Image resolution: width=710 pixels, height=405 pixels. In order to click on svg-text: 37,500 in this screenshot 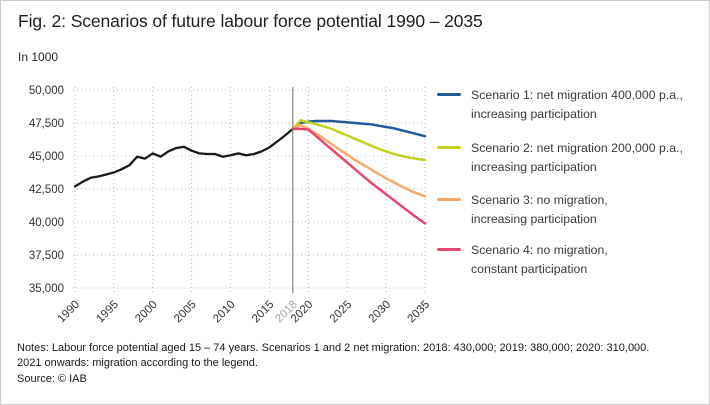, I will do `click(46, 256)`.